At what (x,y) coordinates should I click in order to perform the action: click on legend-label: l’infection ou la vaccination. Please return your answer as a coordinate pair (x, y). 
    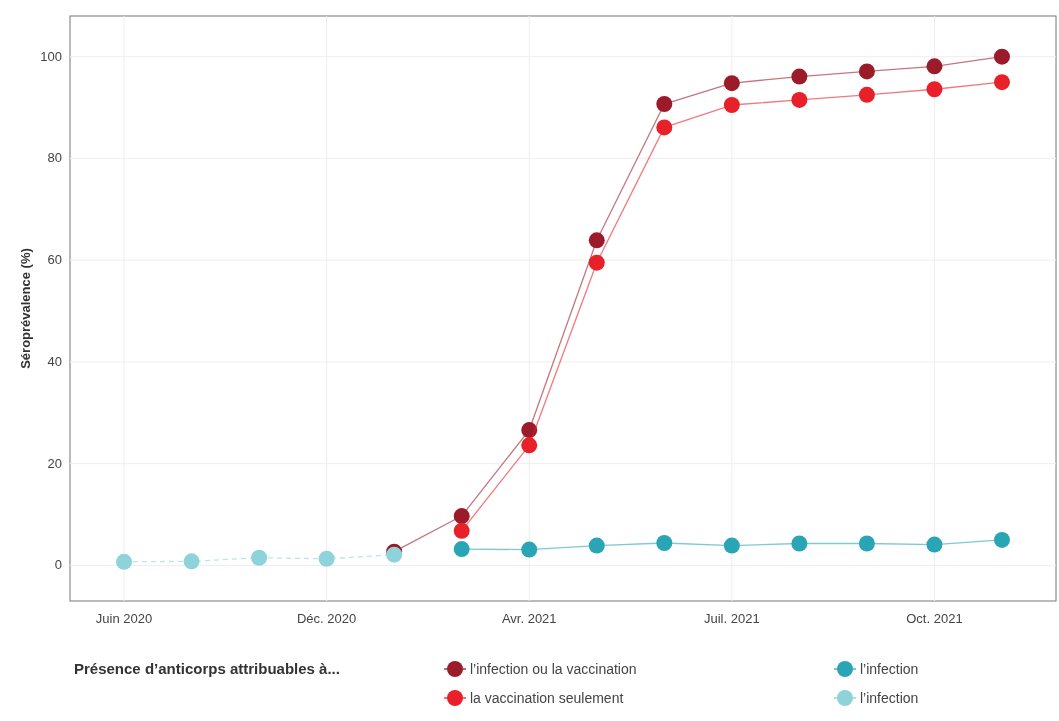
    Looking at the image, I should click on (553, 669).